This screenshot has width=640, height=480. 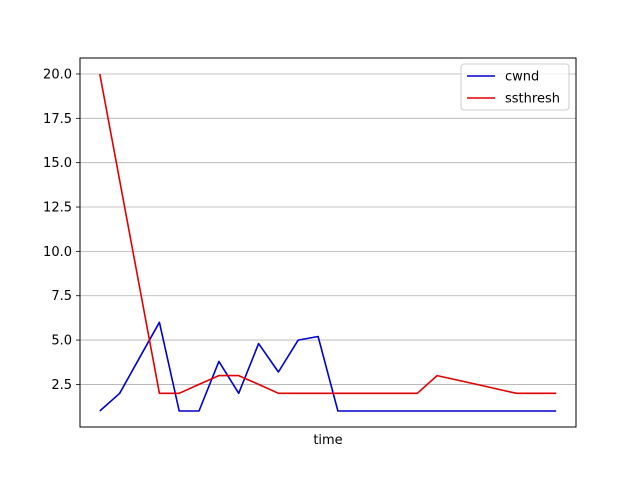 What do you see at coordinates (57, 119) in the screenshot?
I see `y-tick-label: 17.5` at bounding box center [57, 119].